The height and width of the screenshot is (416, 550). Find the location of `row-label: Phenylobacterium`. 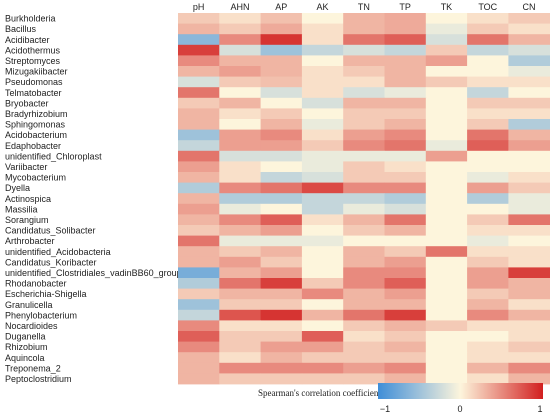

row-label: Phenylobacterium is located at coordinates (41, 315).